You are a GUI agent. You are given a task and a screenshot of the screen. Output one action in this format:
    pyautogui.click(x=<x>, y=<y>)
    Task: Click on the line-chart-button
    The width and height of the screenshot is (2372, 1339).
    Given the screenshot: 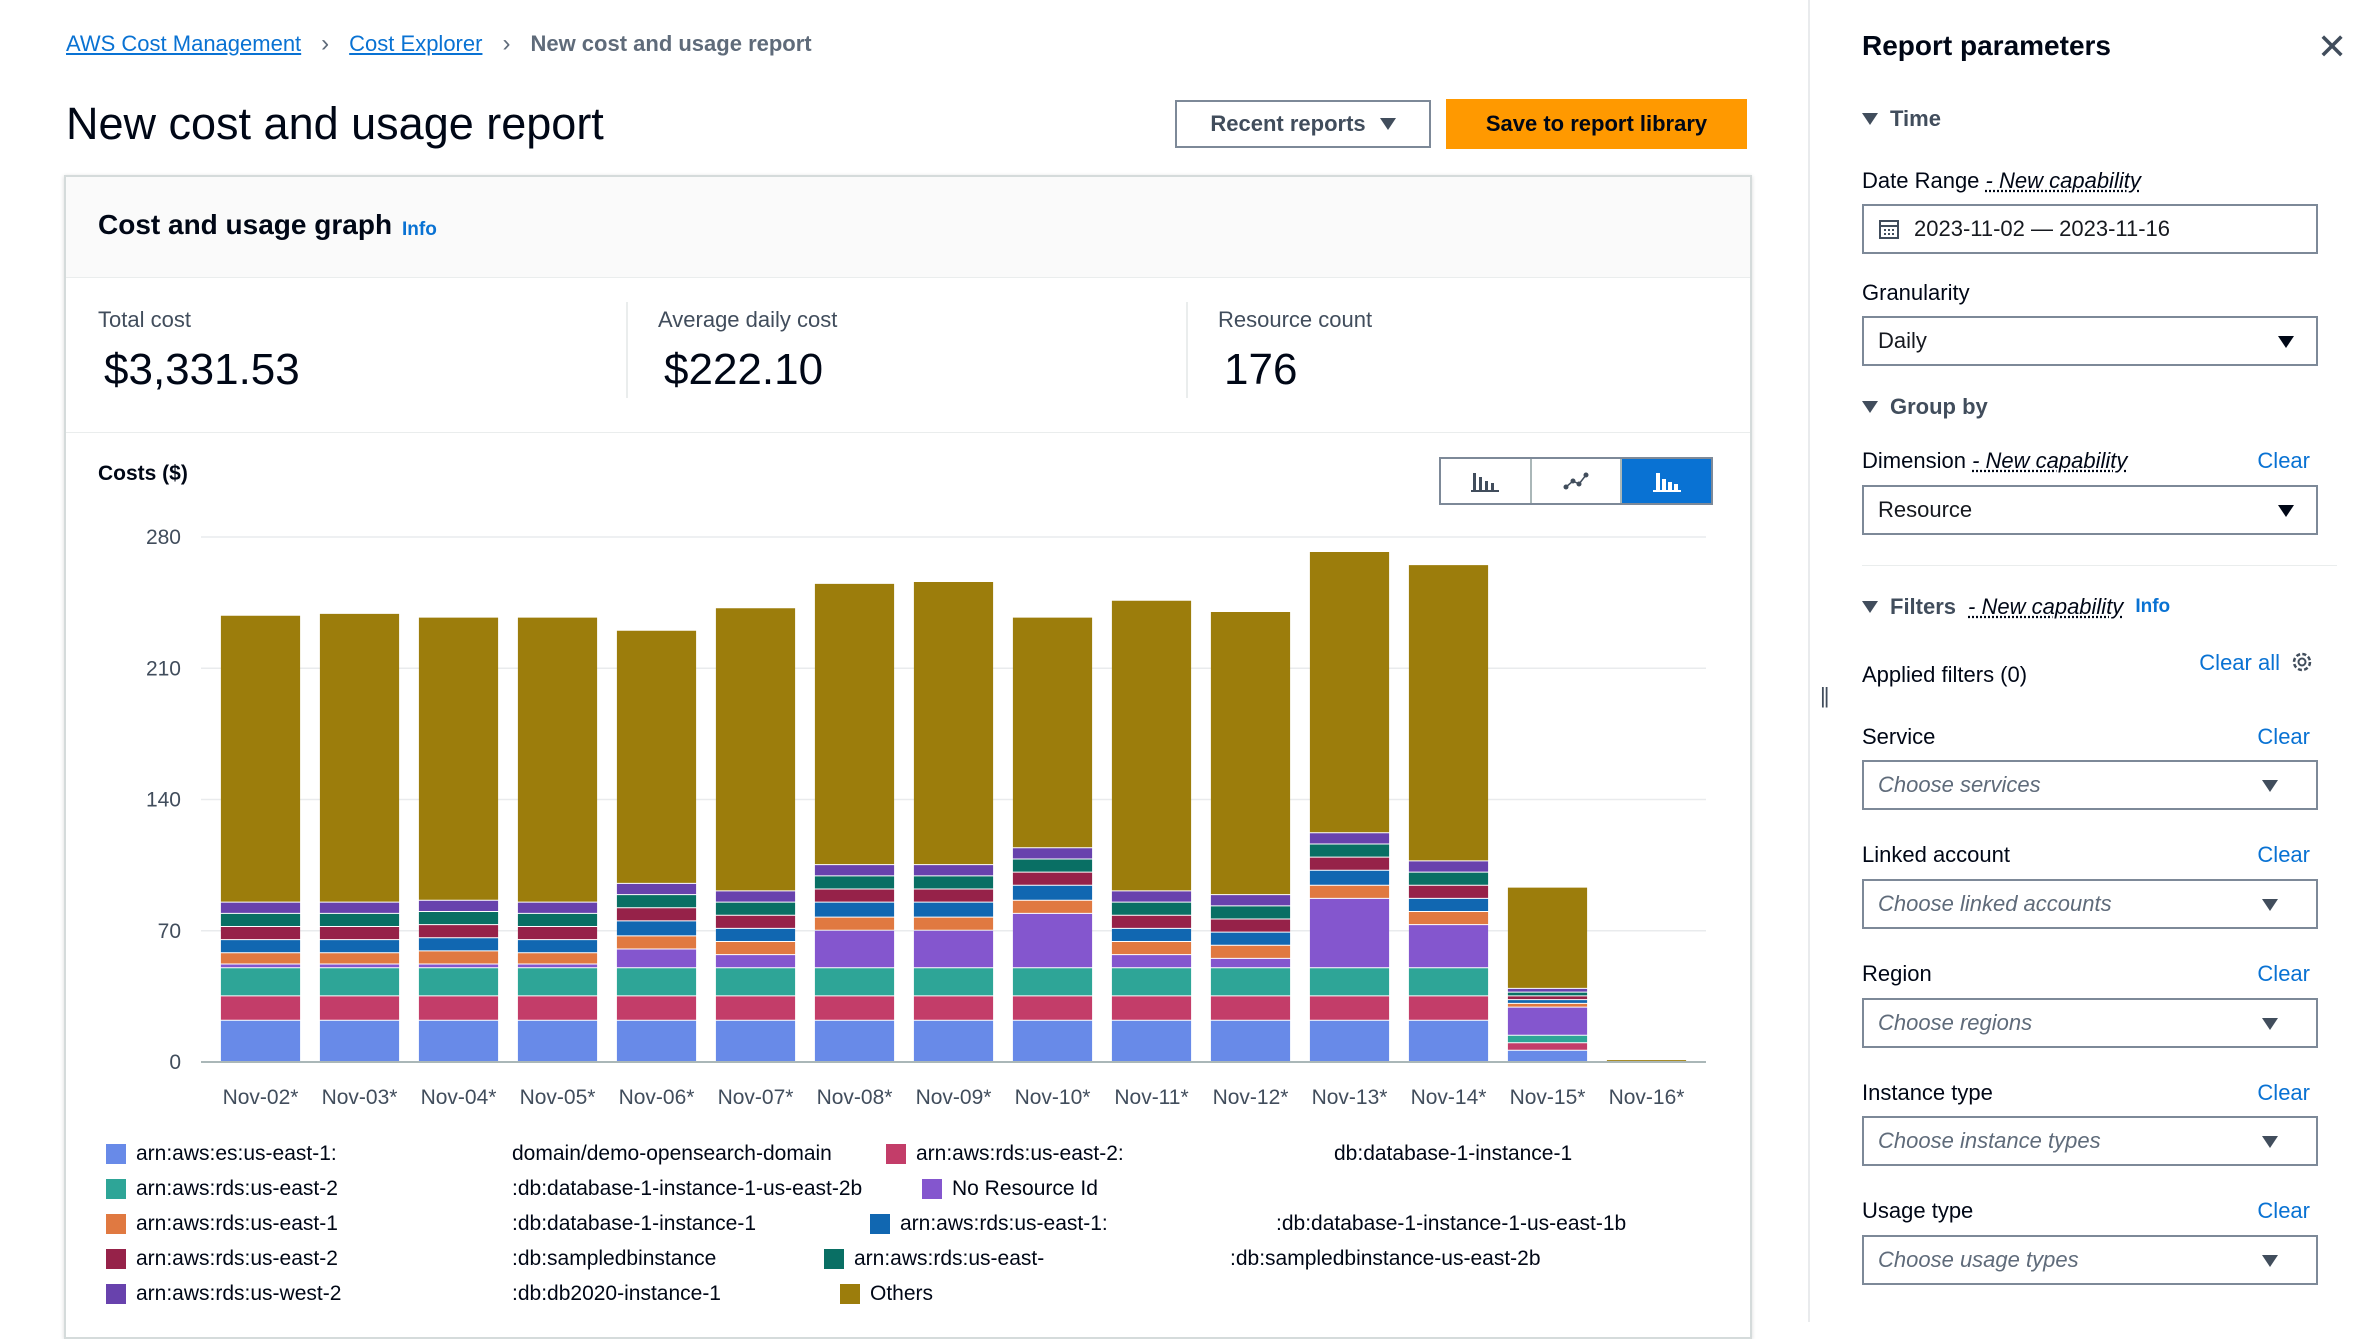 What is the action you would take?
    pyautogui.click(x=1577, y=481)
    